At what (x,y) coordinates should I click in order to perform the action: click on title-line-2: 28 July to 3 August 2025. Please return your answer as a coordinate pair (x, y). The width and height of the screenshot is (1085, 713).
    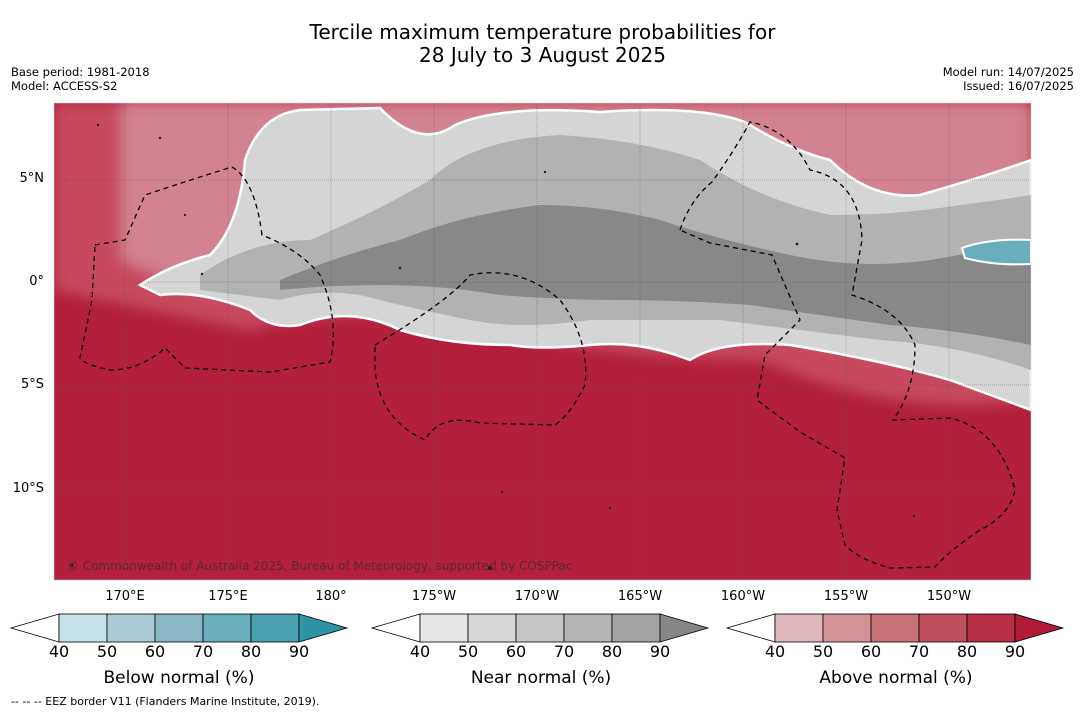
    Looking at the image, I should click on (542, 55).